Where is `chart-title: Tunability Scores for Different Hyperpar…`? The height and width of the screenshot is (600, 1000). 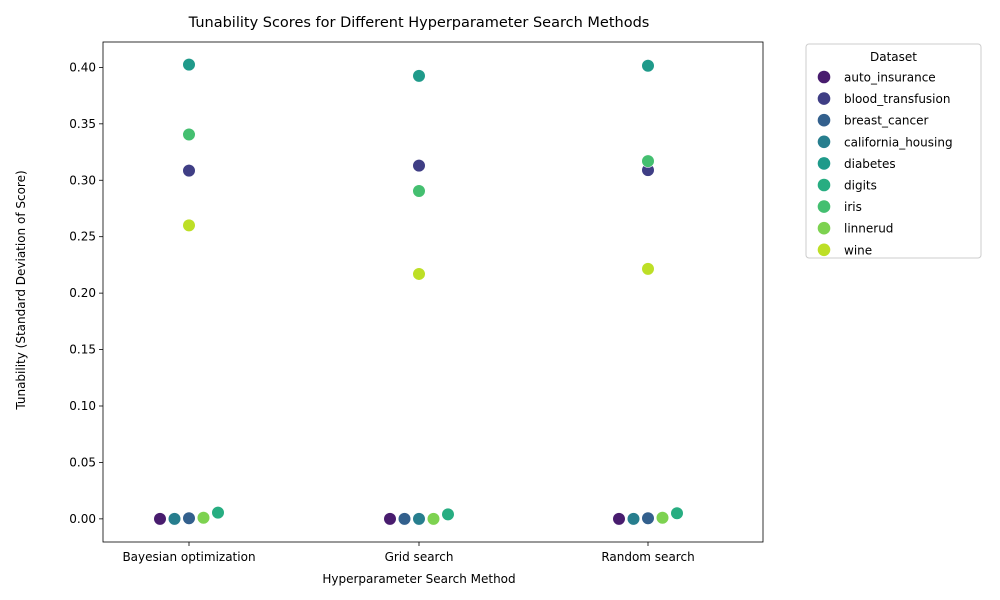
chart-title: Tunability Scores for Different Hyperpar… is located at coordinates (419, 23).